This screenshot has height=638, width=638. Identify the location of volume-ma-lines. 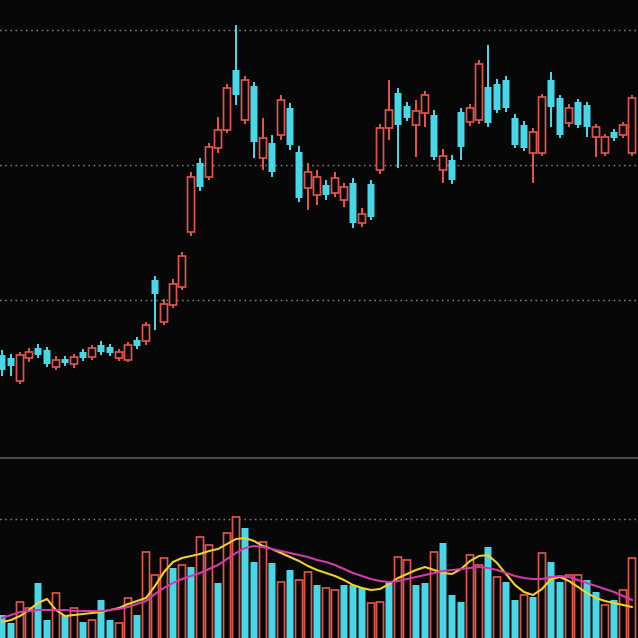
(317, 580).